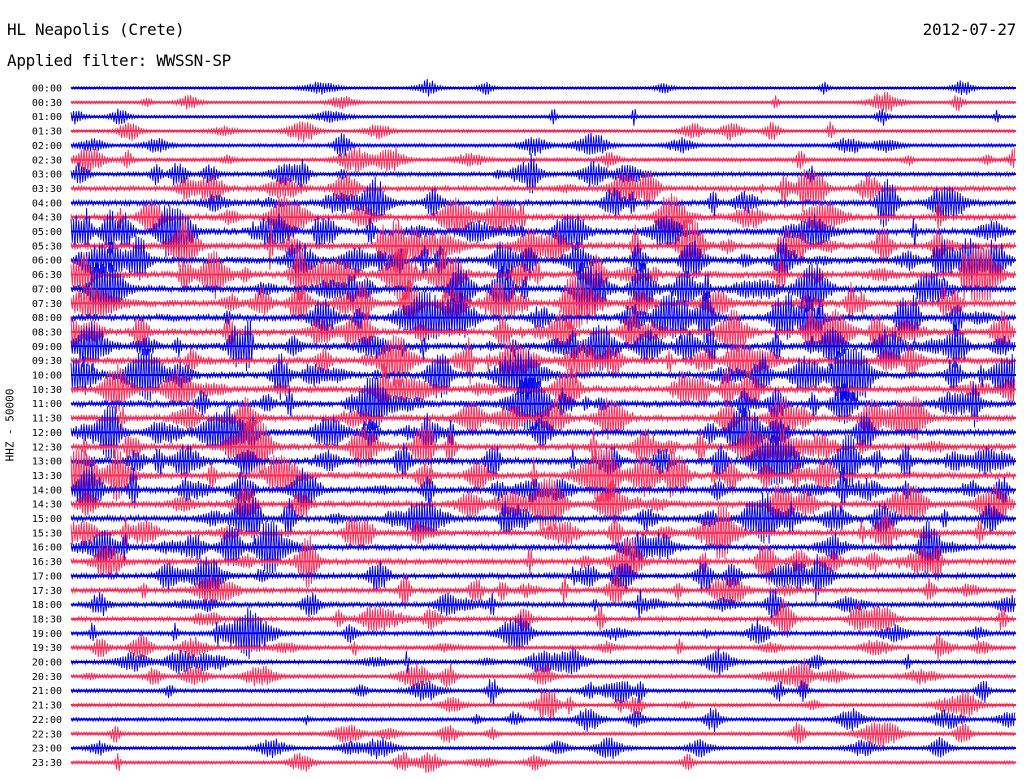 Image resolution: width=1024 pixels, height=780 pixels. Describe the element at coordinates (47, 189) in the screenshot. I see `row-time-label: 03:30` at that location.